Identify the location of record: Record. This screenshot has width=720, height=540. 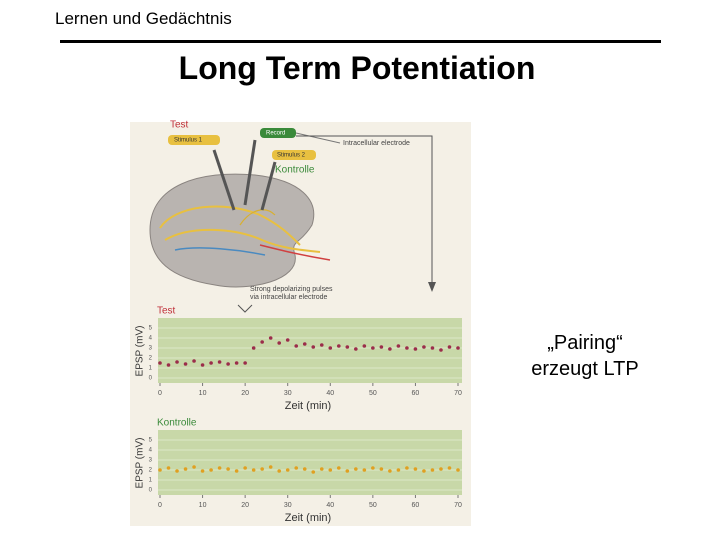
(275, 134).